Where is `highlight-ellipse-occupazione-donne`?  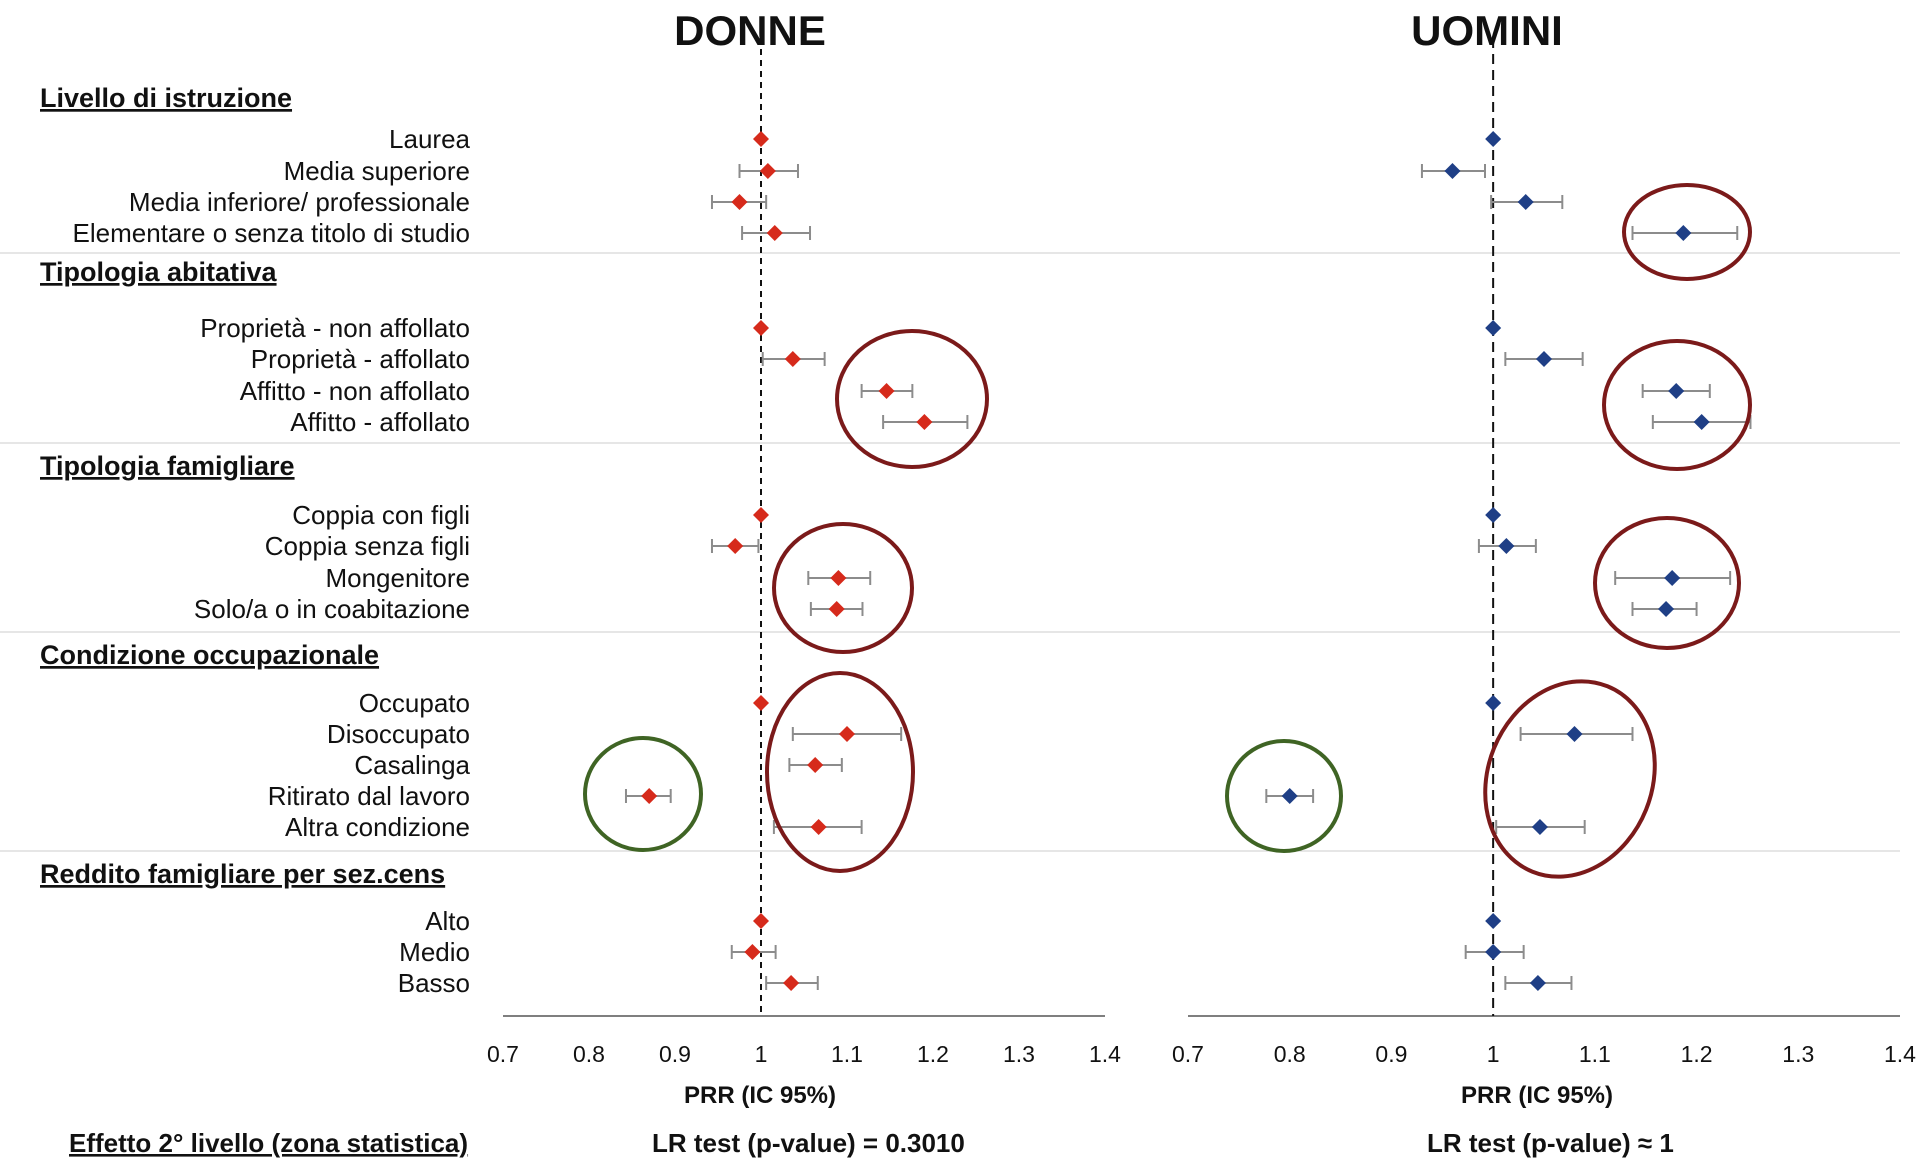 highlight-ellipse-occupazione-donne is located at coordinates (840, 772).